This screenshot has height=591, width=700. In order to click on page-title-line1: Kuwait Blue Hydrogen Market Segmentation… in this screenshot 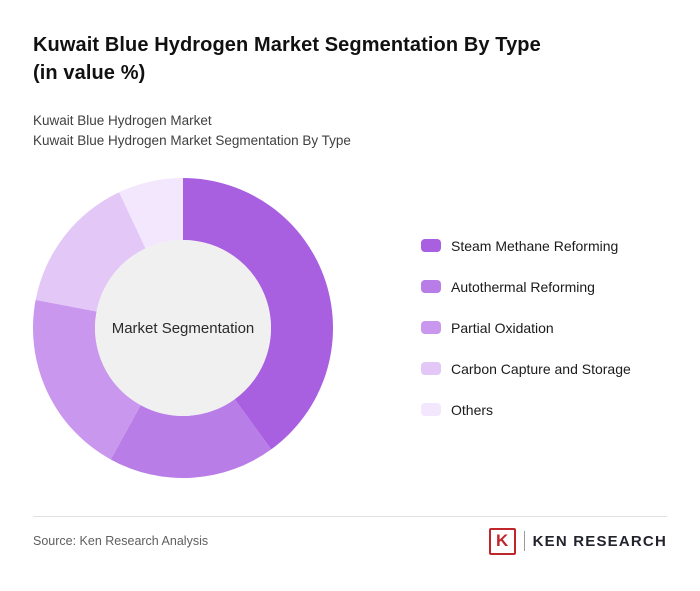, I will do `click(287, 45)`.